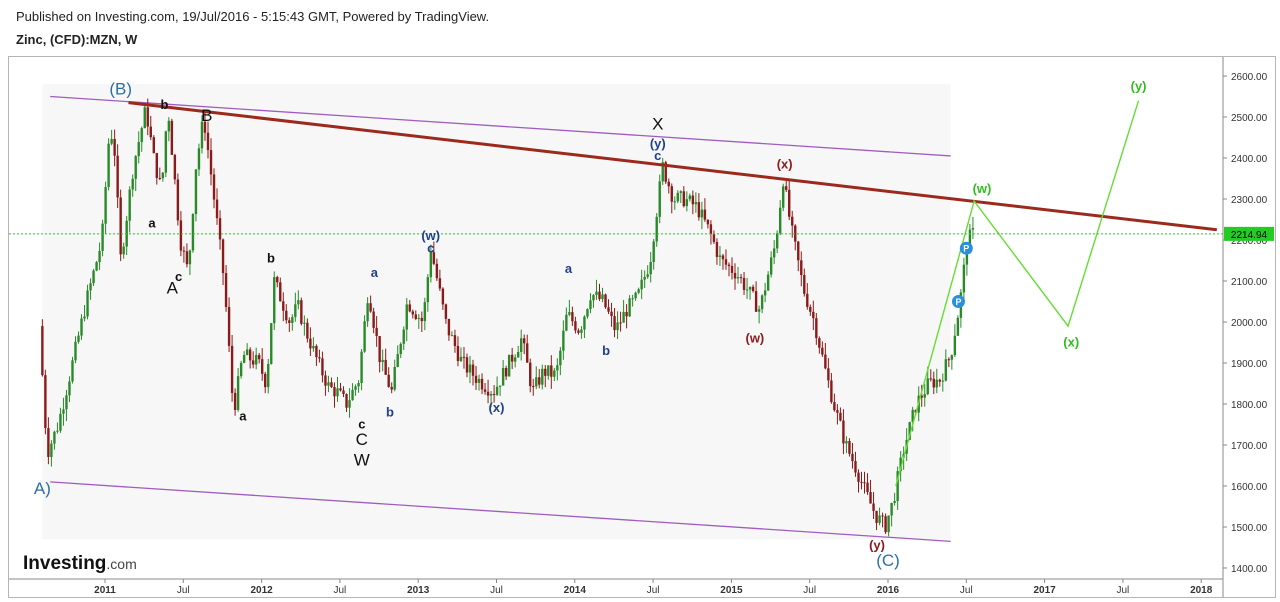  I want to click on wave-label: C, so click(362, 439).